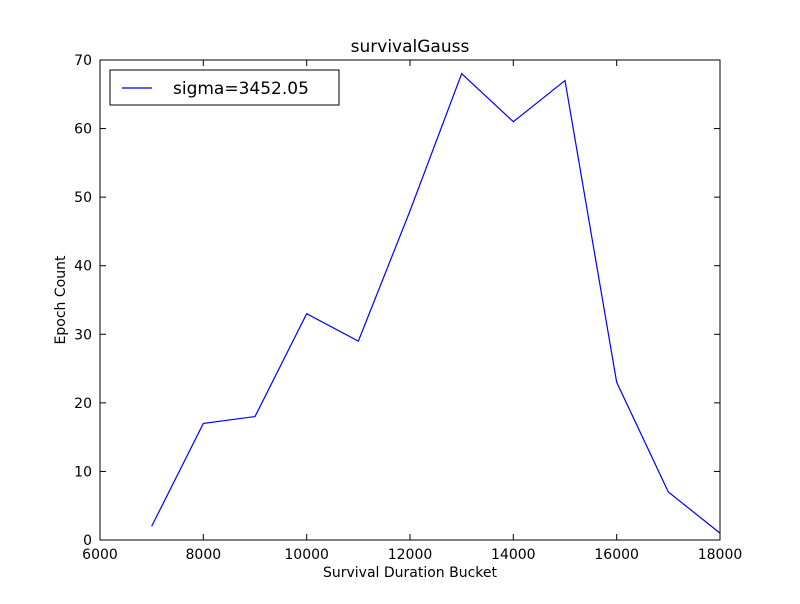 Image resolution: width=800 pixels, height=604 pixels. I want to click on x-tick-label: 6000, so click(100, 555).